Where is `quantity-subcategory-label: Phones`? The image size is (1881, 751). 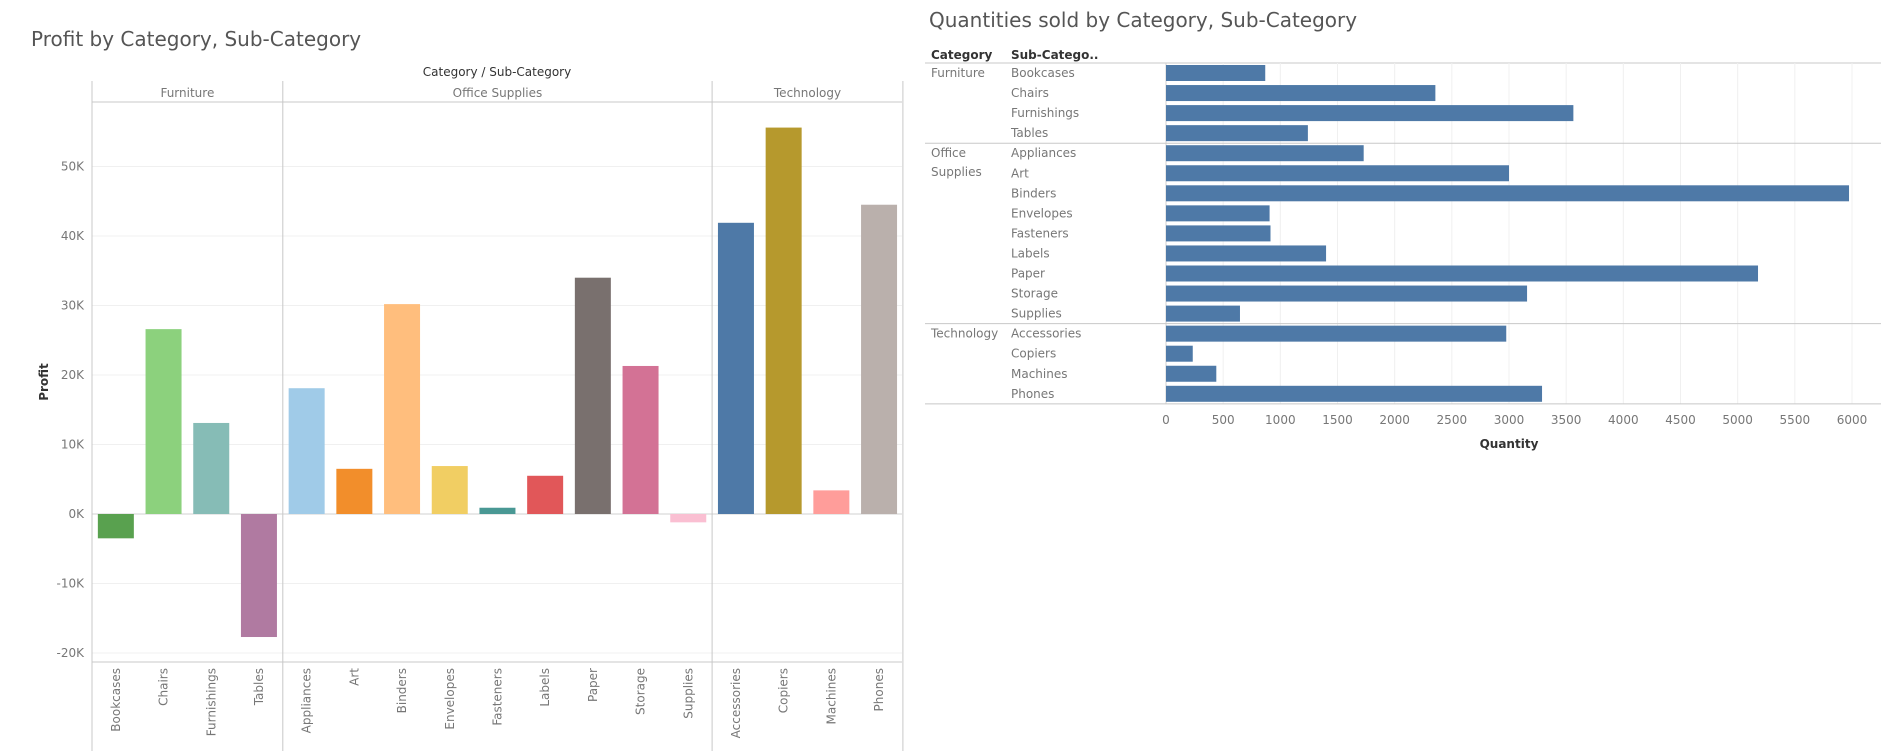
quantity-subcategory-label: Phones is located at coordinates (1032, 394).